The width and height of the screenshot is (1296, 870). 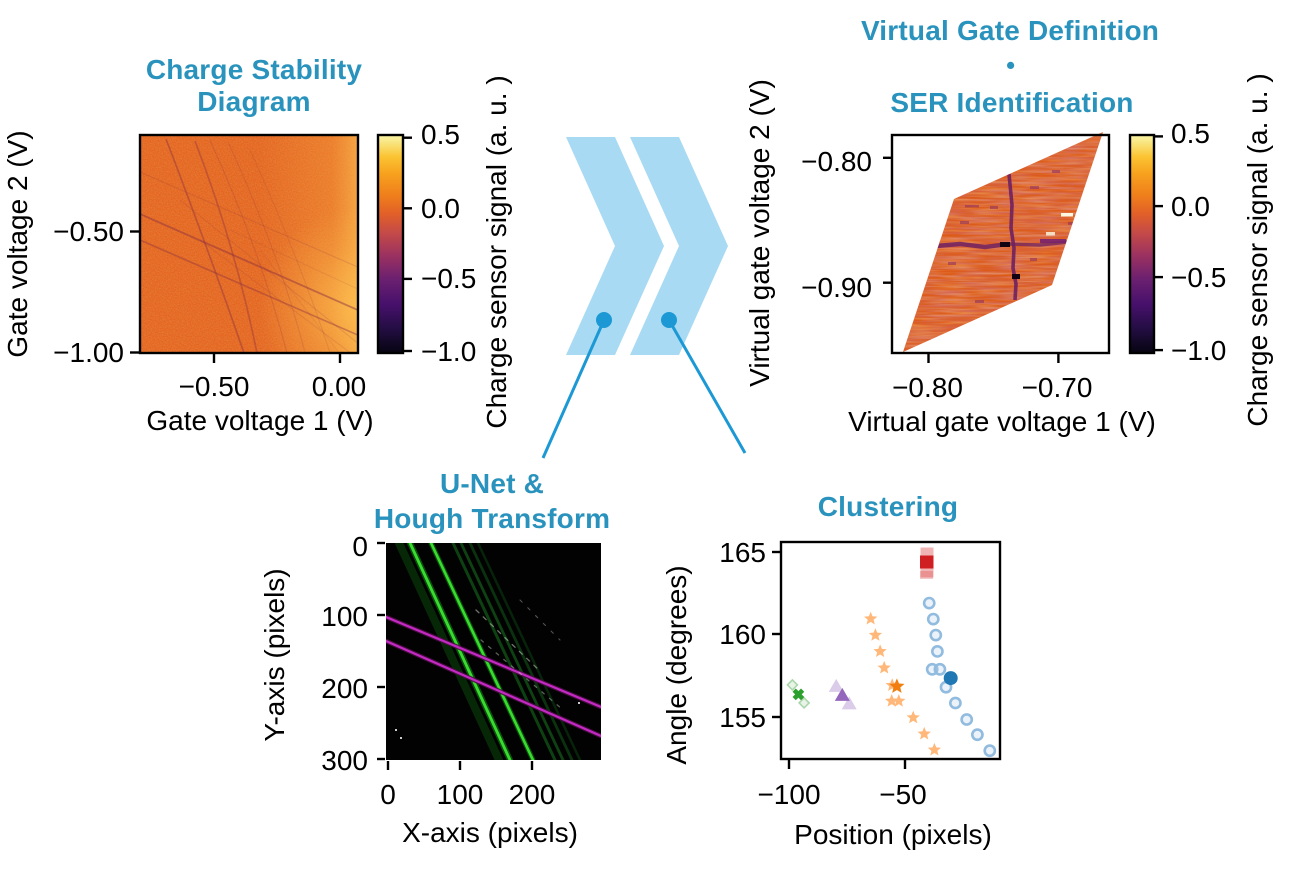 I want to click on svg-text: Position (pixels), so click(x=893, y=834).